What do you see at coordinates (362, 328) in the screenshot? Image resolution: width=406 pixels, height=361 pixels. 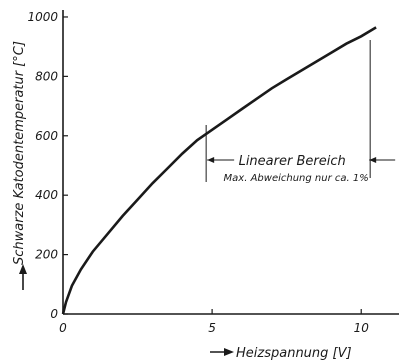 I see `x-tick-label: 10` at bounding box center [362, 328].